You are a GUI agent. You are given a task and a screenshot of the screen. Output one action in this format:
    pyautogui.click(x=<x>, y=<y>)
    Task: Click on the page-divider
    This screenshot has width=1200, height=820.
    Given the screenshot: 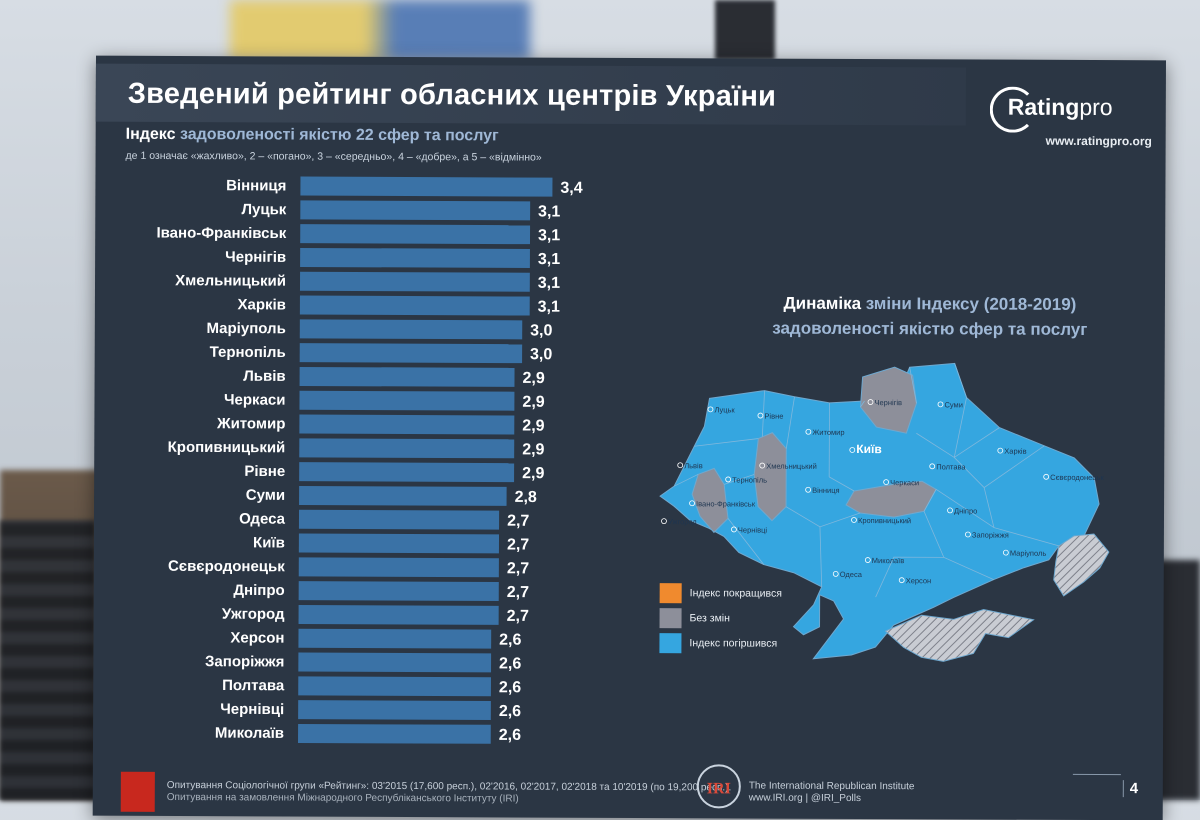 What is the action you would take?
    pyautogui.click(x=1097, y=774)
    